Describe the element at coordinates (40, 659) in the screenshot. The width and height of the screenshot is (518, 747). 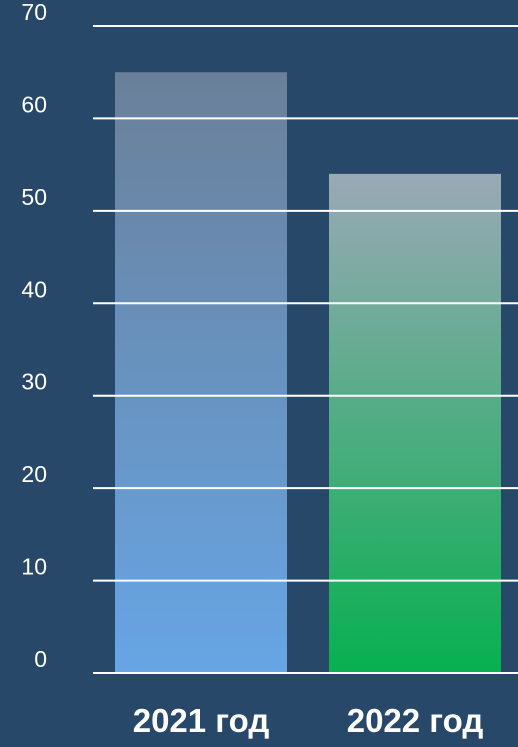
I see `y-tick-label: 0` at that location.